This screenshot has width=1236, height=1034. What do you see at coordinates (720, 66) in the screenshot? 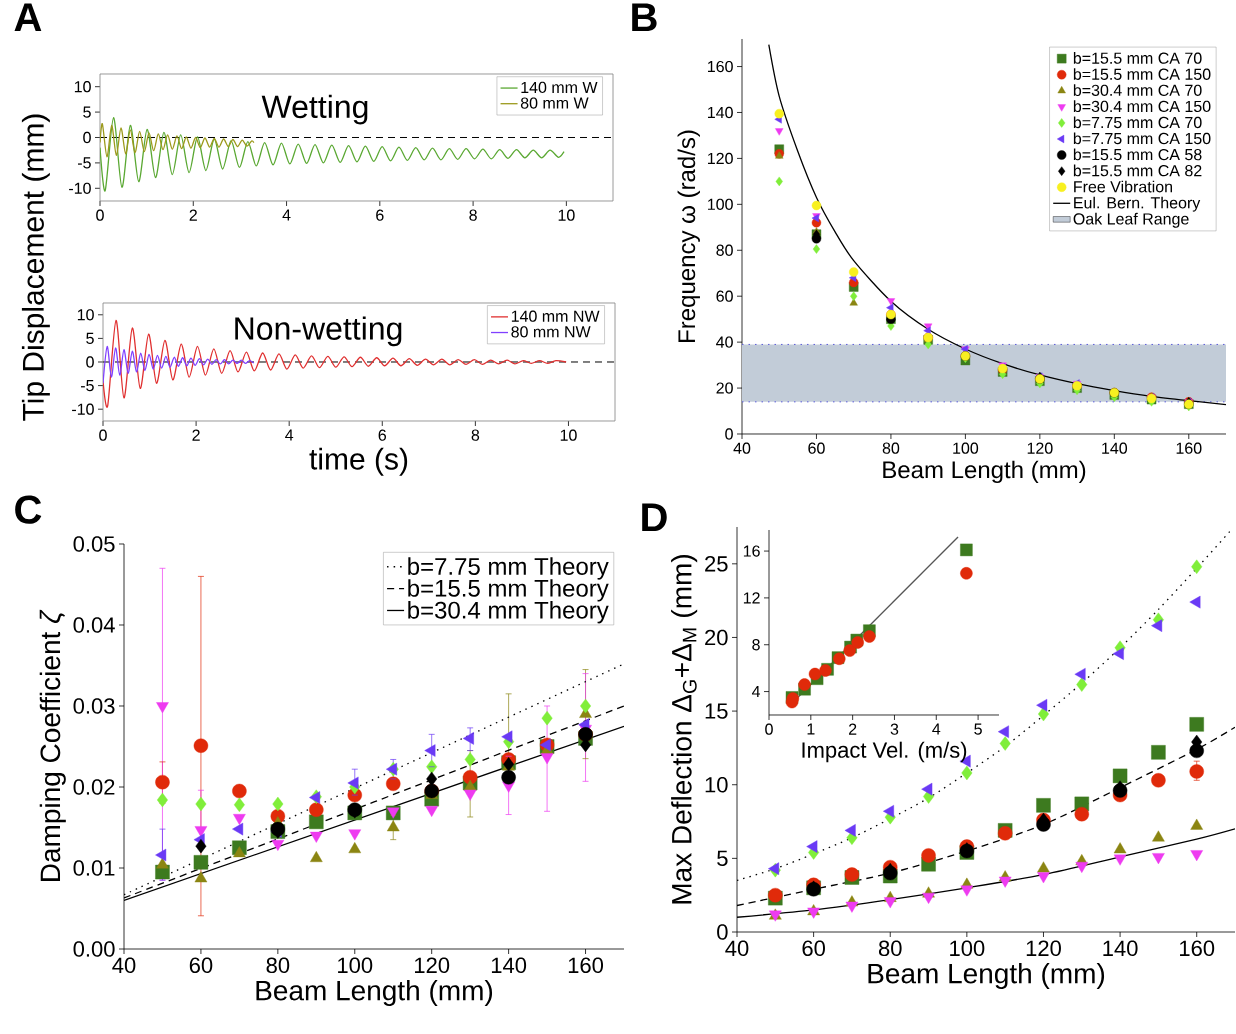
I see `y-tick-label: 160` at bounding box center [720, 66].